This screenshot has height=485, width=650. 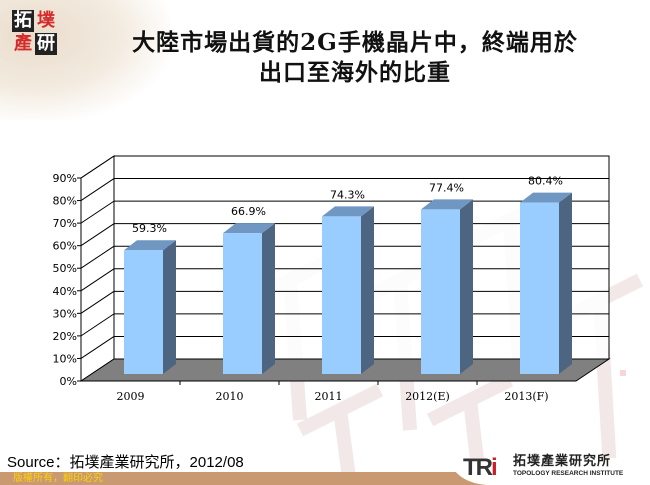 What do you see at coordinates (131, 396) in the screenshot?
I see `x-tick-label: 2009` at bounding box center [131, 396].